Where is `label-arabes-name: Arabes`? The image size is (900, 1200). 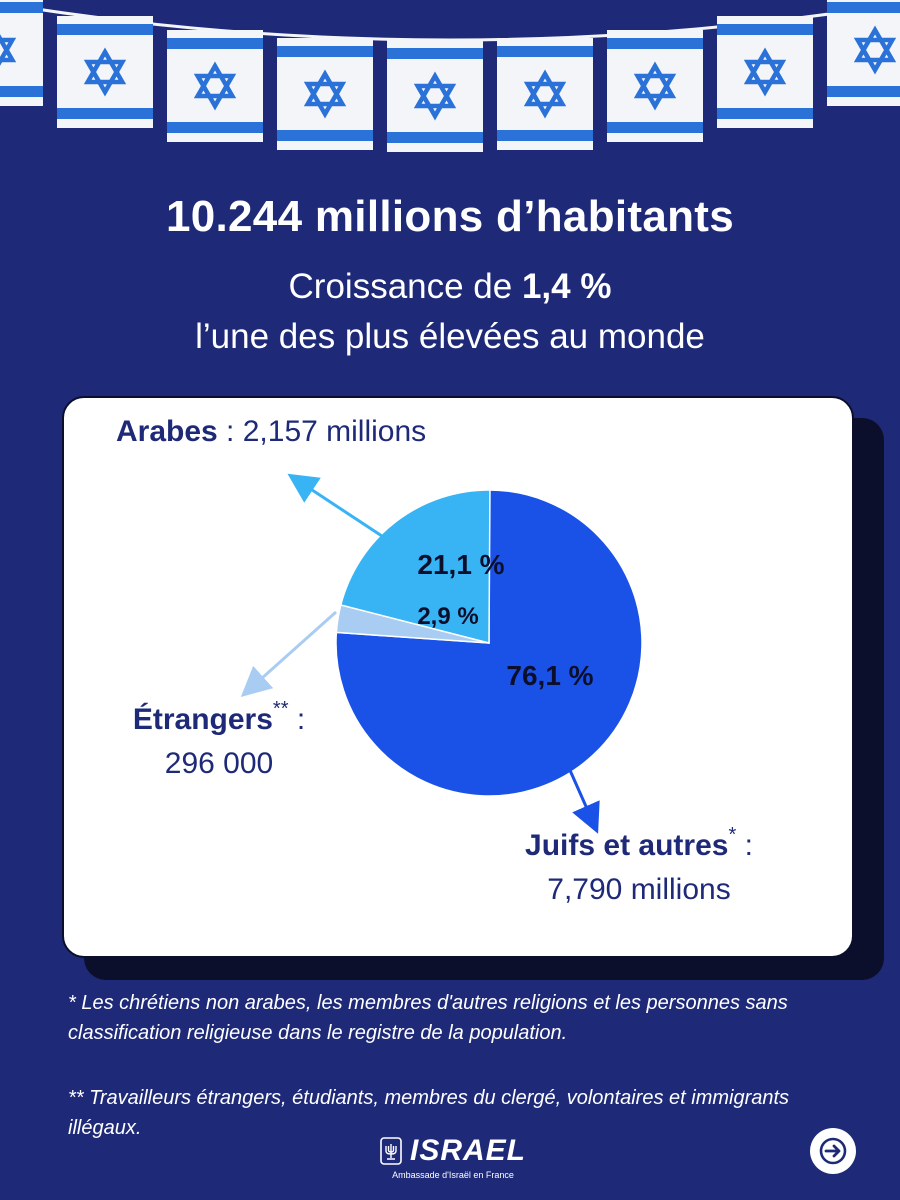 label-arabes-name: Arabes is located at coordinates (167, 431).